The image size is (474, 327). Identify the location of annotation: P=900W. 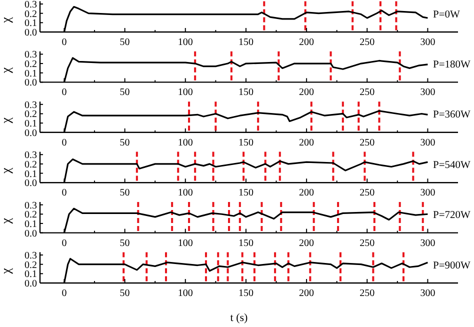
(452, 266).